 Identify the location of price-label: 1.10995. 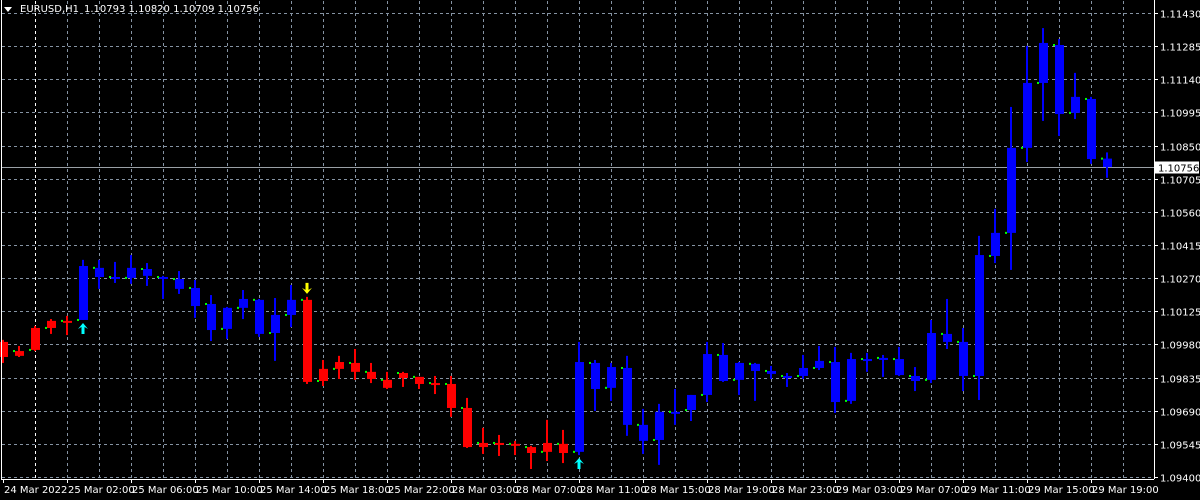
(1180, 114).